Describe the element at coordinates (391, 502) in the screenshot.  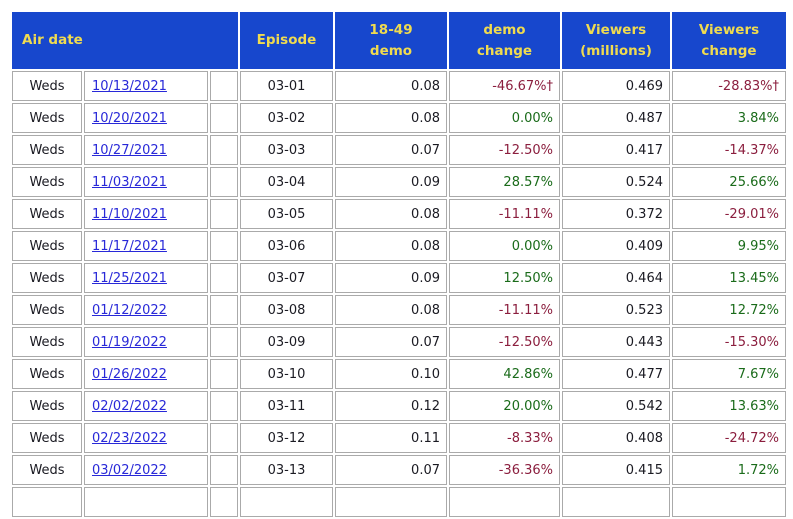
I see `demo-rating-cell` at that location.